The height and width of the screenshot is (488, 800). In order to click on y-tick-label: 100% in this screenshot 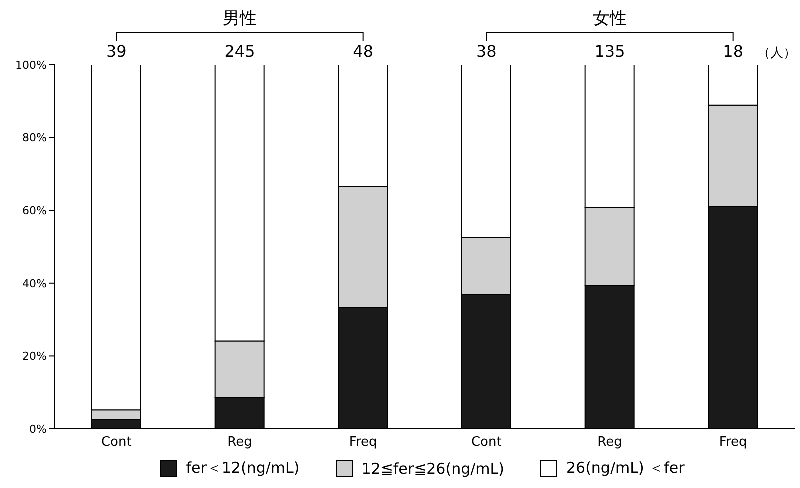, I will do `click(31, 65)`.